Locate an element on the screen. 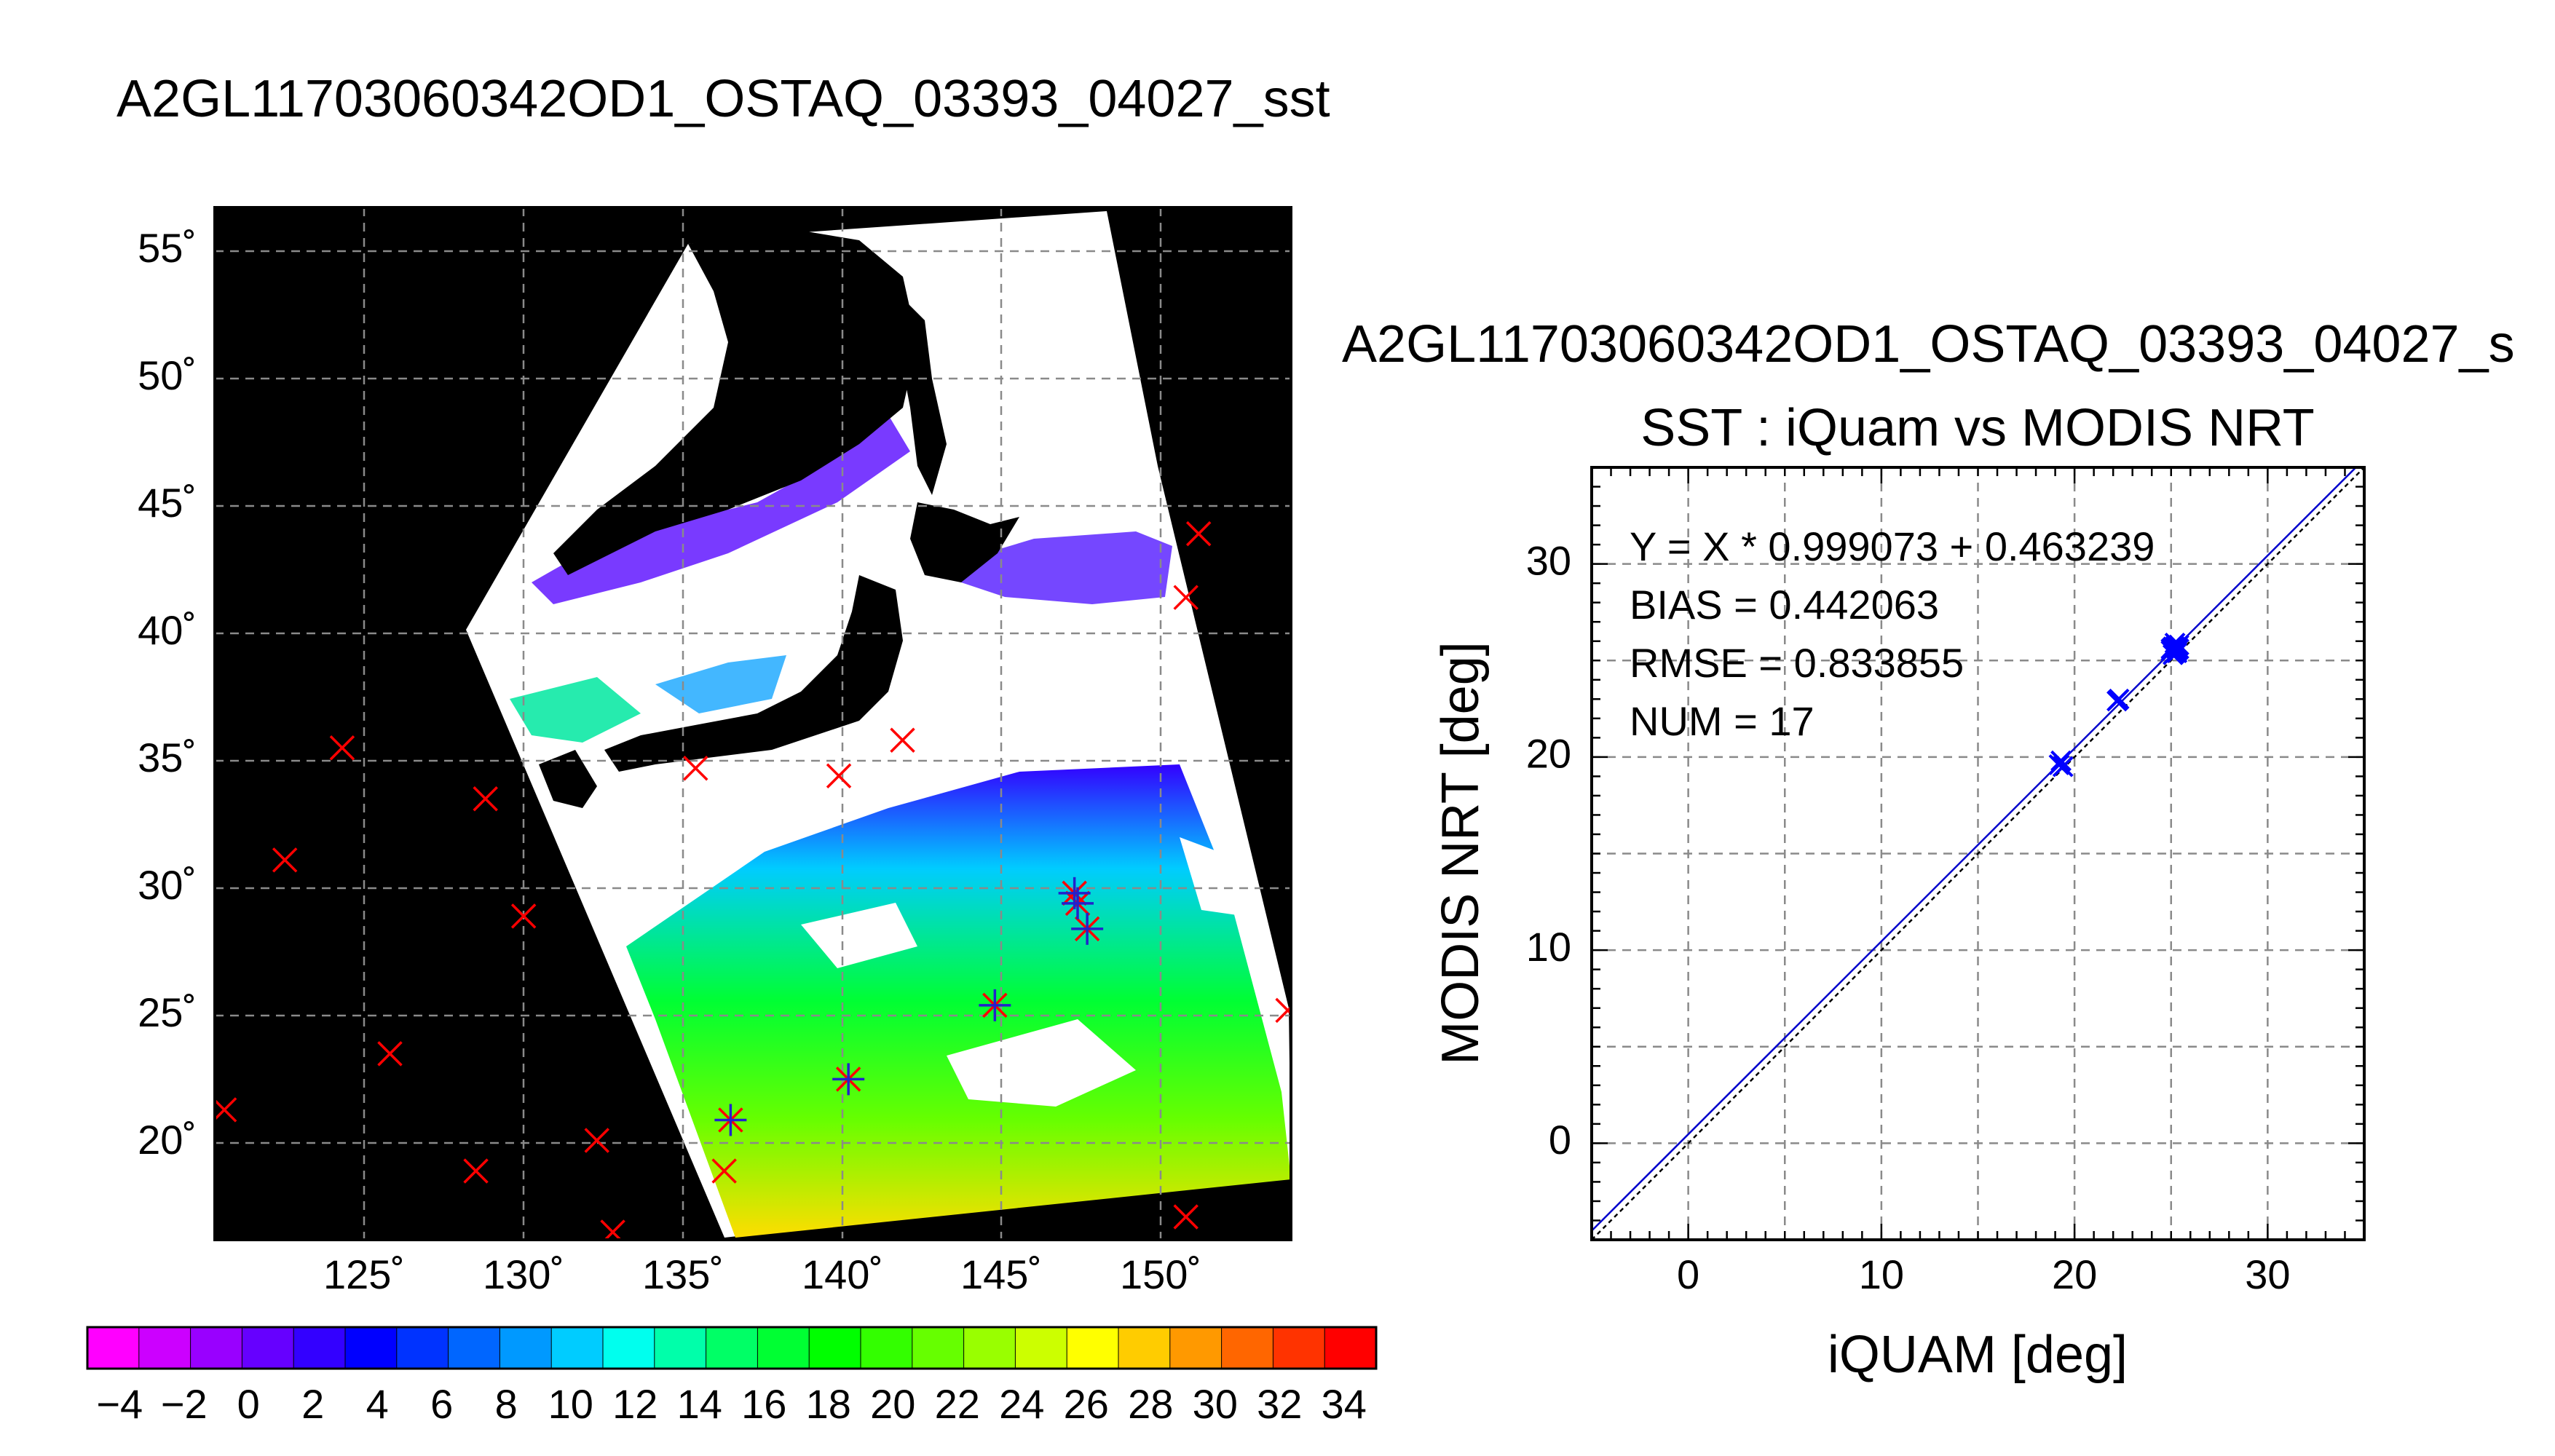 This screenshot has width=2555, height=1456. colorbar-tick-label: 0 is located at coordinates (248, 1404).